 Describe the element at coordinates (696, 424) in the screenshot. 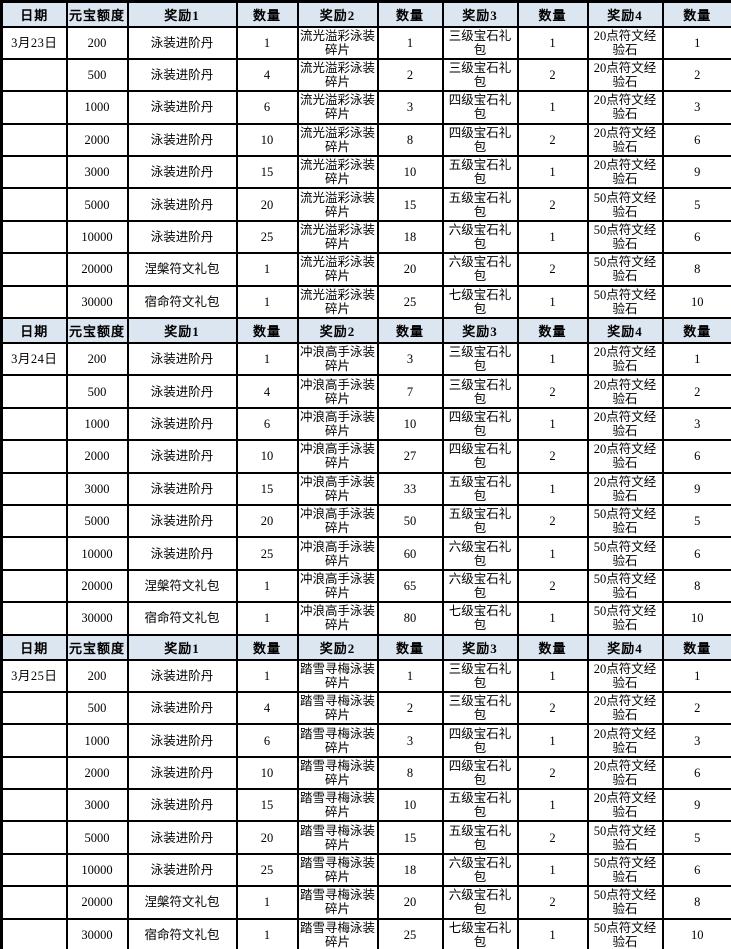

I see `reward4-qty-cell: 3` at that location.